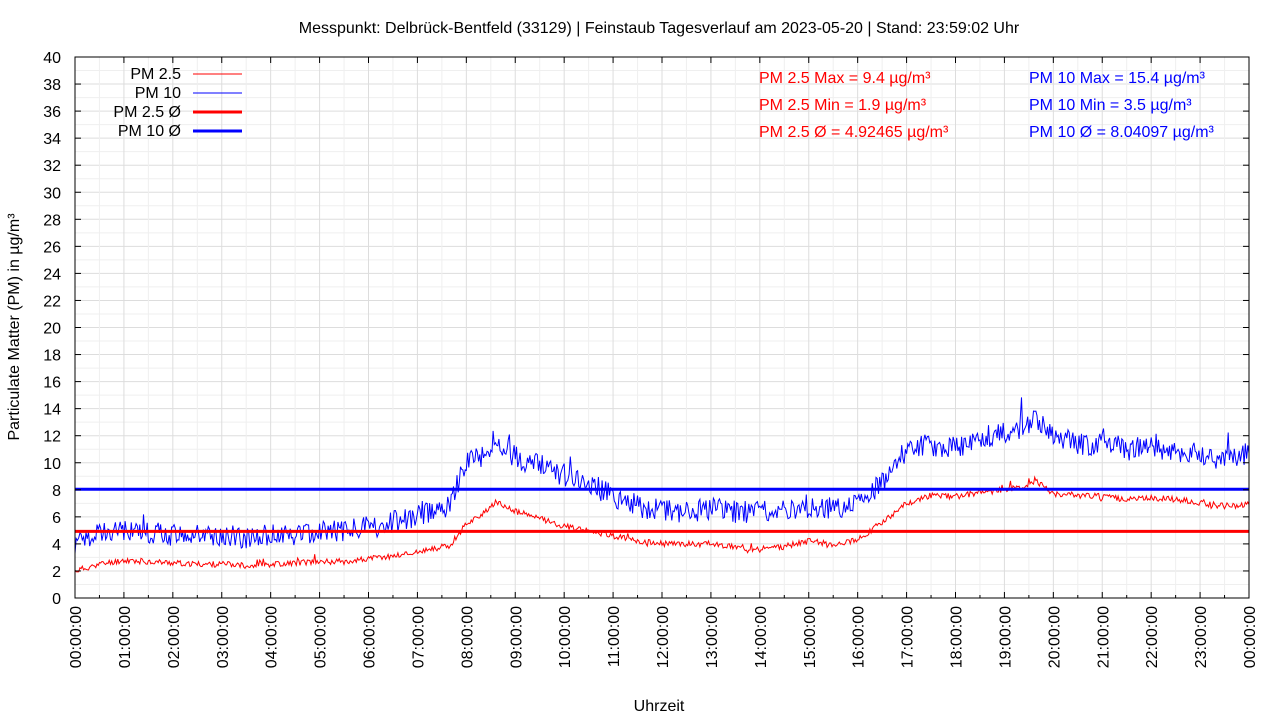 This screenshot has width=1280, height=720. What do you see at coordinates (52, 58) in the screenshot?
I see `y-tick-label: 40` at bounding box center [52, 58].